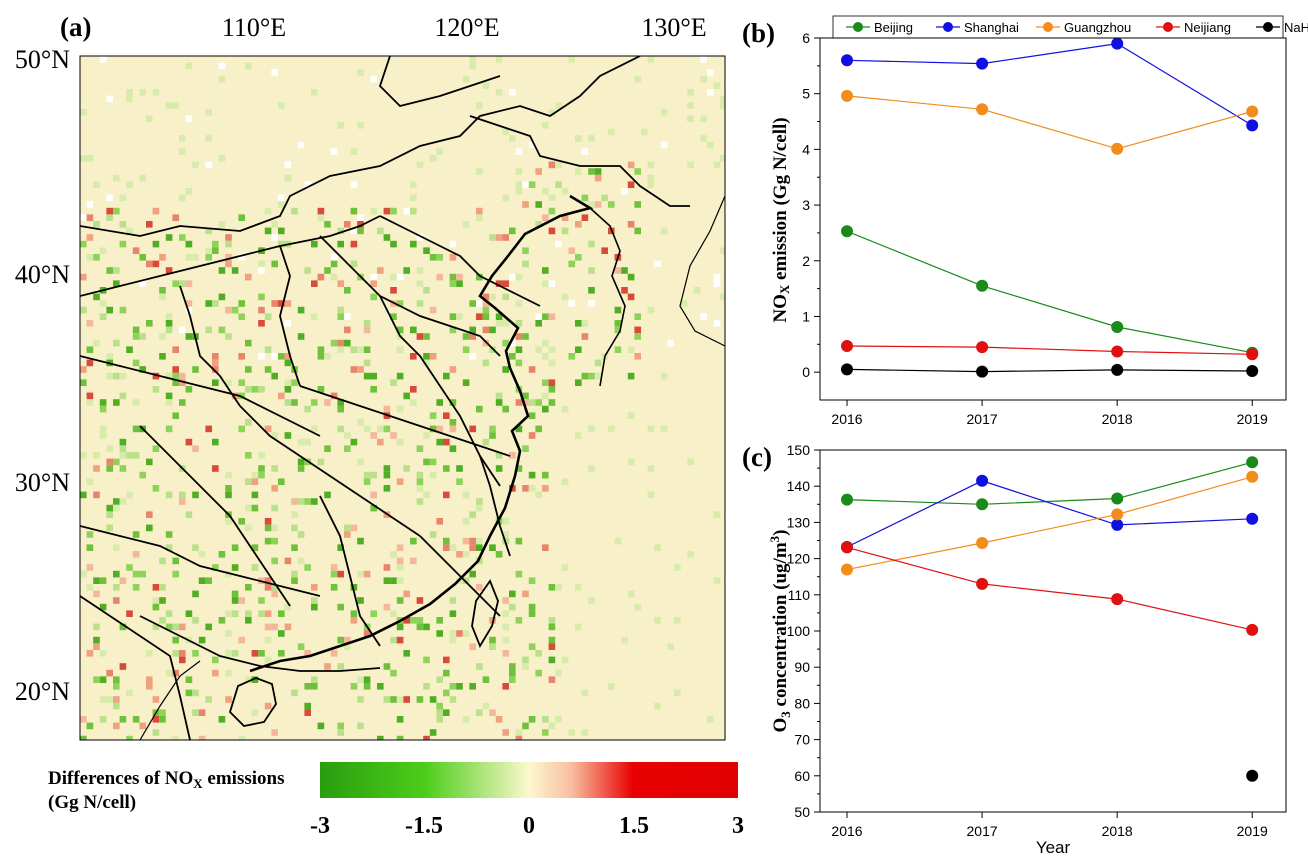 This screenshot has height=856, width=1308. What do you see at coordinates (75, 27) in the screenshot?
I see `panel-label-a: (a)` at bounding box center [75, 27].